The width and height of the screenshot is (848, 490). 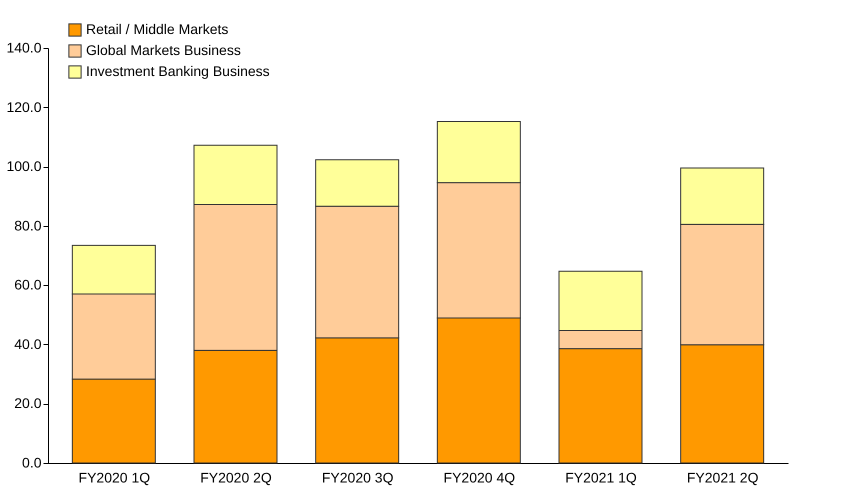 What do you see at coordinates (24, 106) in the screenshot?
I see `y-tick-label: 120.0` at bounding box center [24, 106].